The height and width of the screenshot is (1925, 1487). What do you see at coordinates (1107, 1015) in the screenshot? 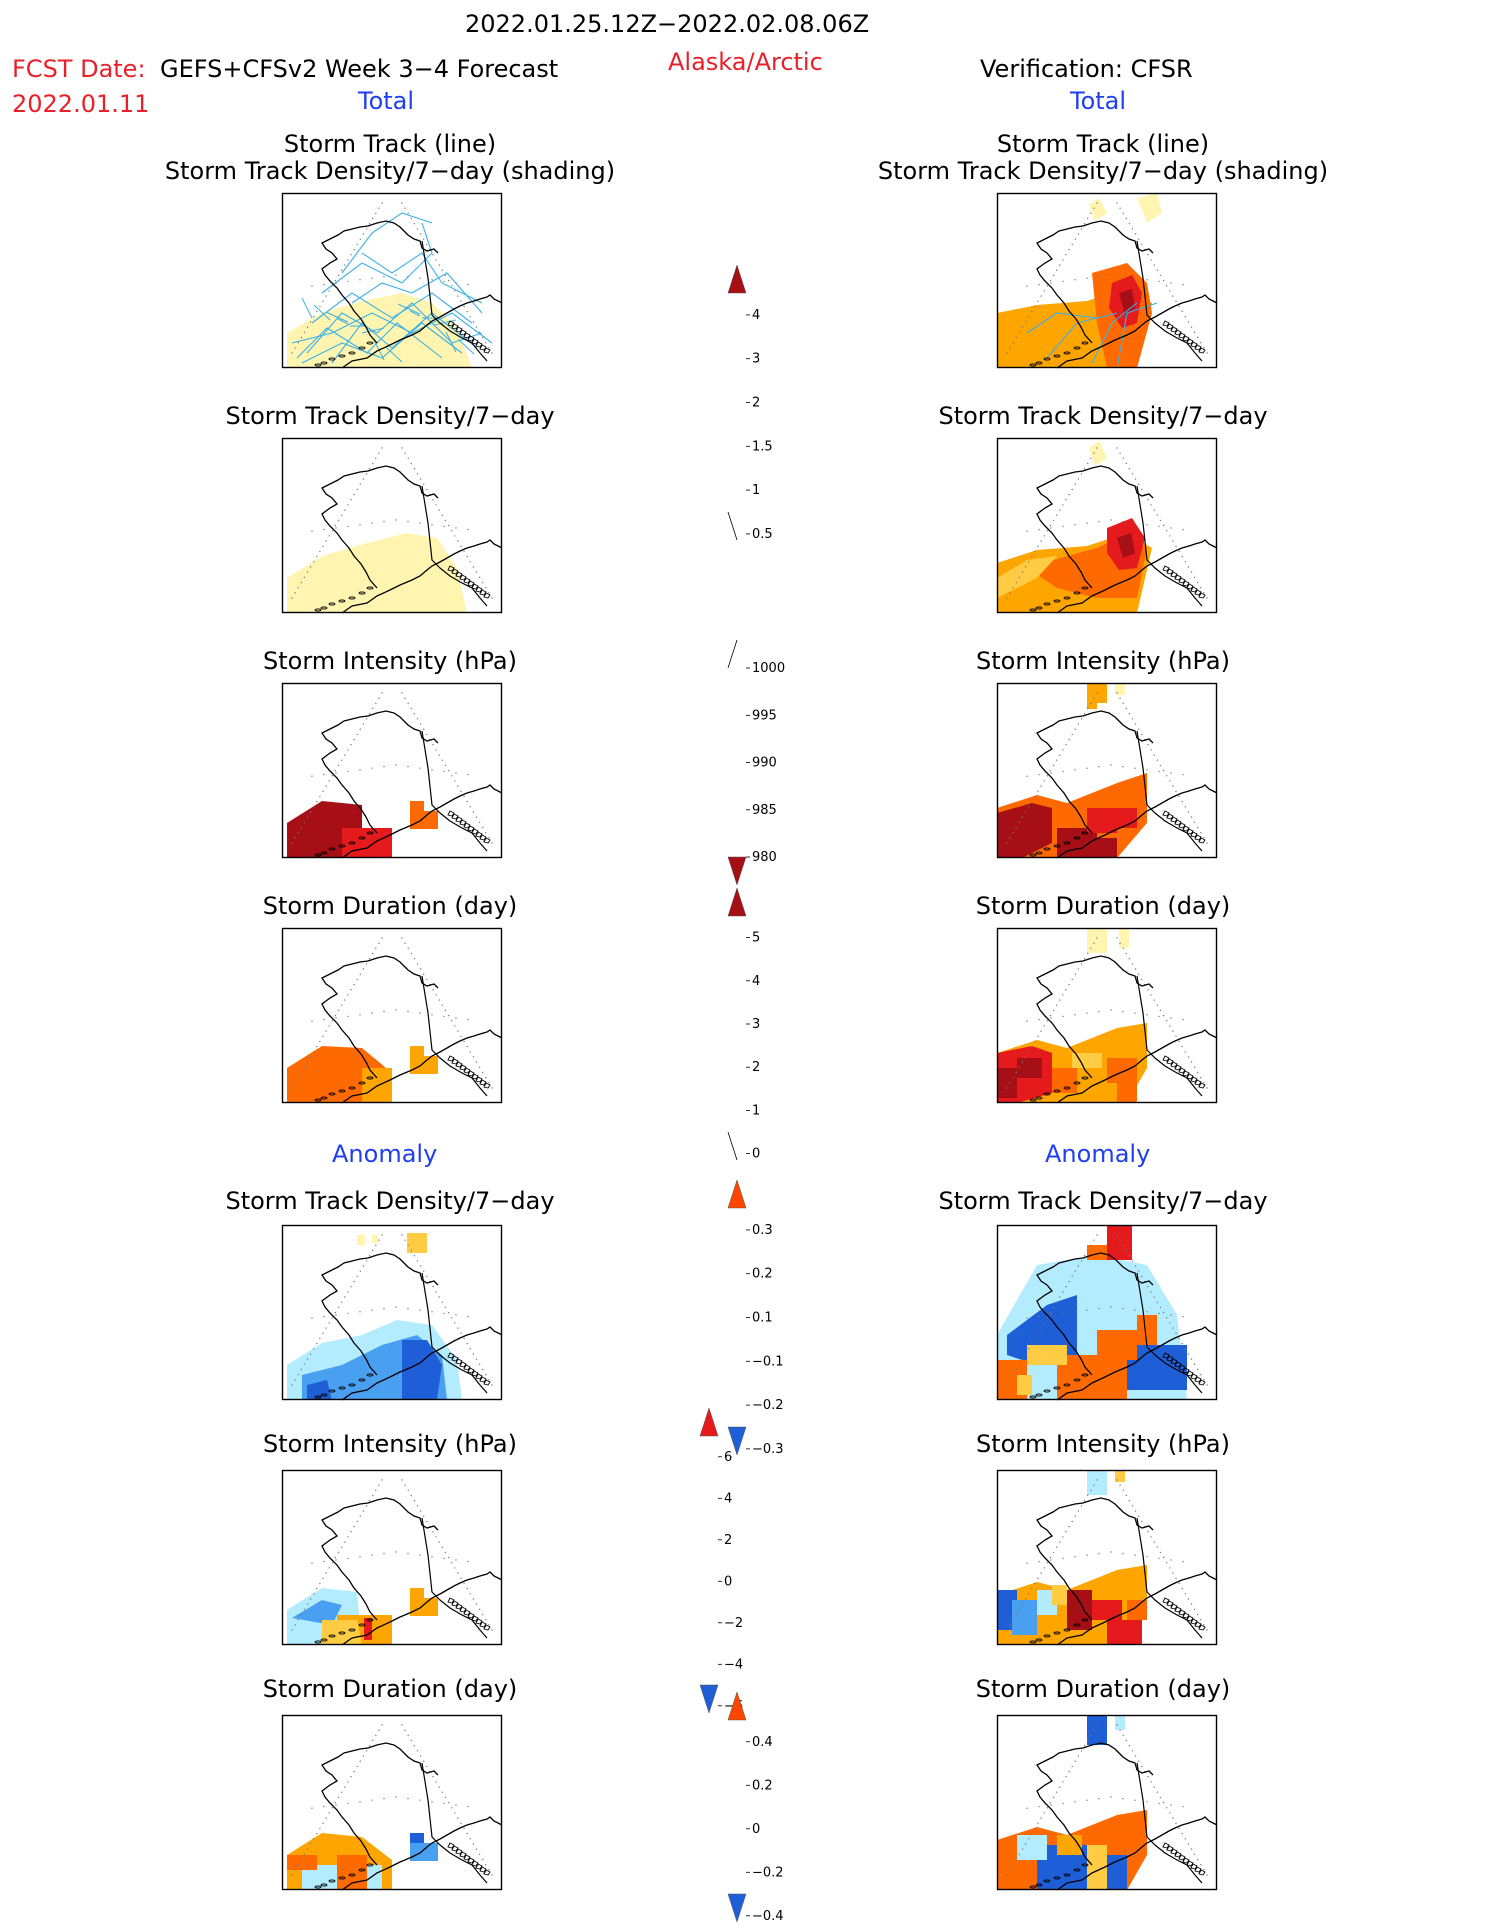
I see `map-duration-right` at bounding box center [1107, 1015].